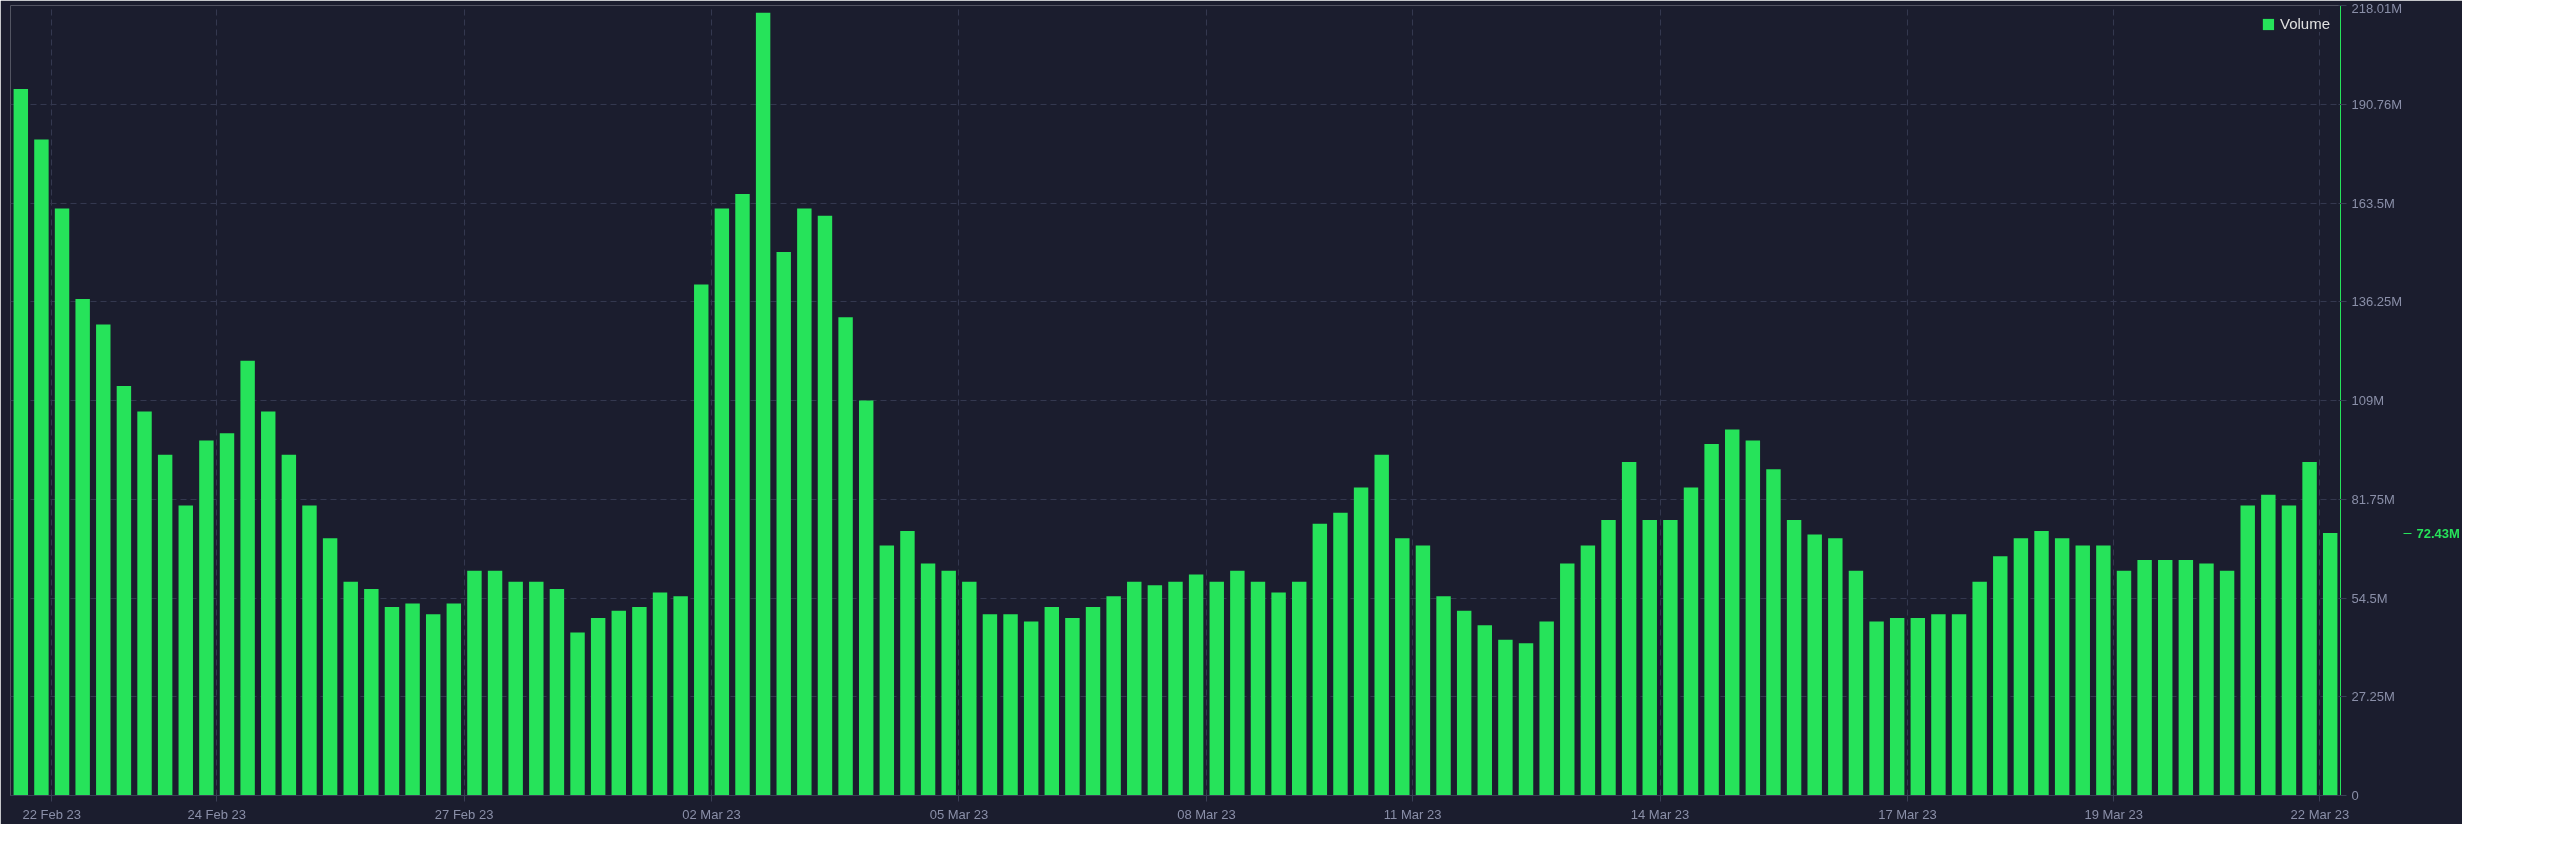 Image resolution: width=2560 pixels, height=867 pixels. Describe the element at coordinates (2377, 302) in the screenshot. I see `y-tick-label: 136.25M` at that location.